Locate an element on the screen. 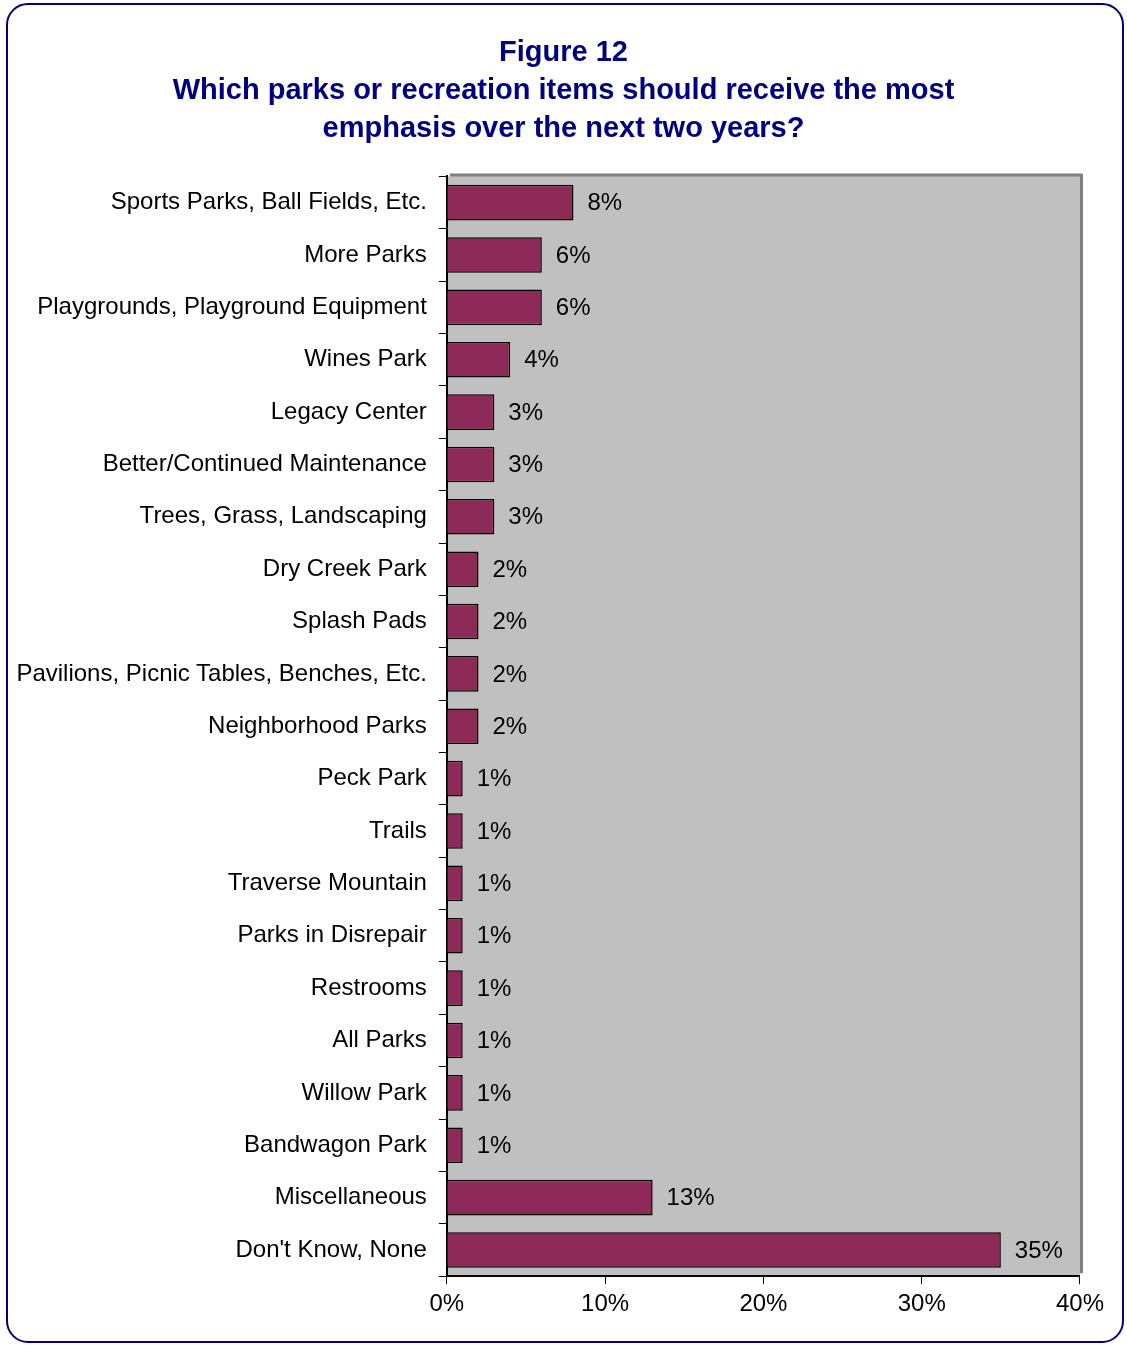 This screenshot has height=1345, width=1127. y-tick-label: Peck Park is located at coordinates (372, 777).